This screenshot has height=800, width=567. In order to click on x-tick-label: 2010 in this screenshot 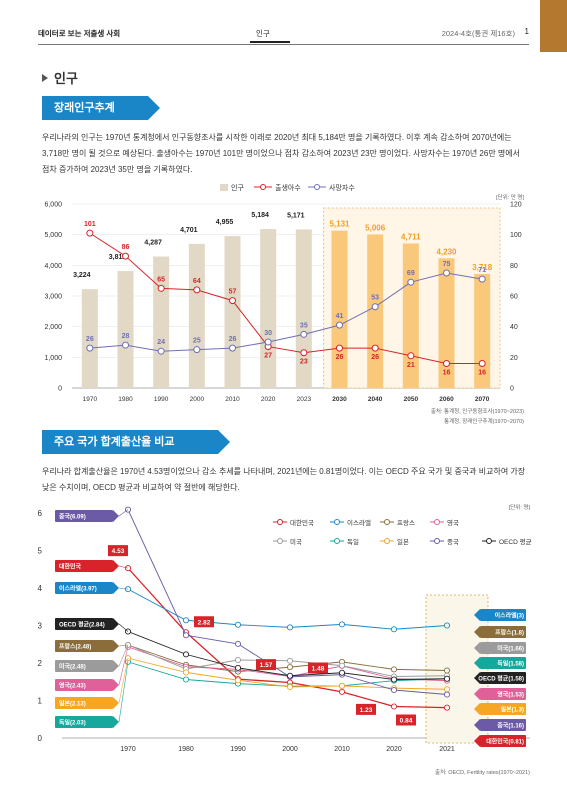, I will do `click(342, 749)`.